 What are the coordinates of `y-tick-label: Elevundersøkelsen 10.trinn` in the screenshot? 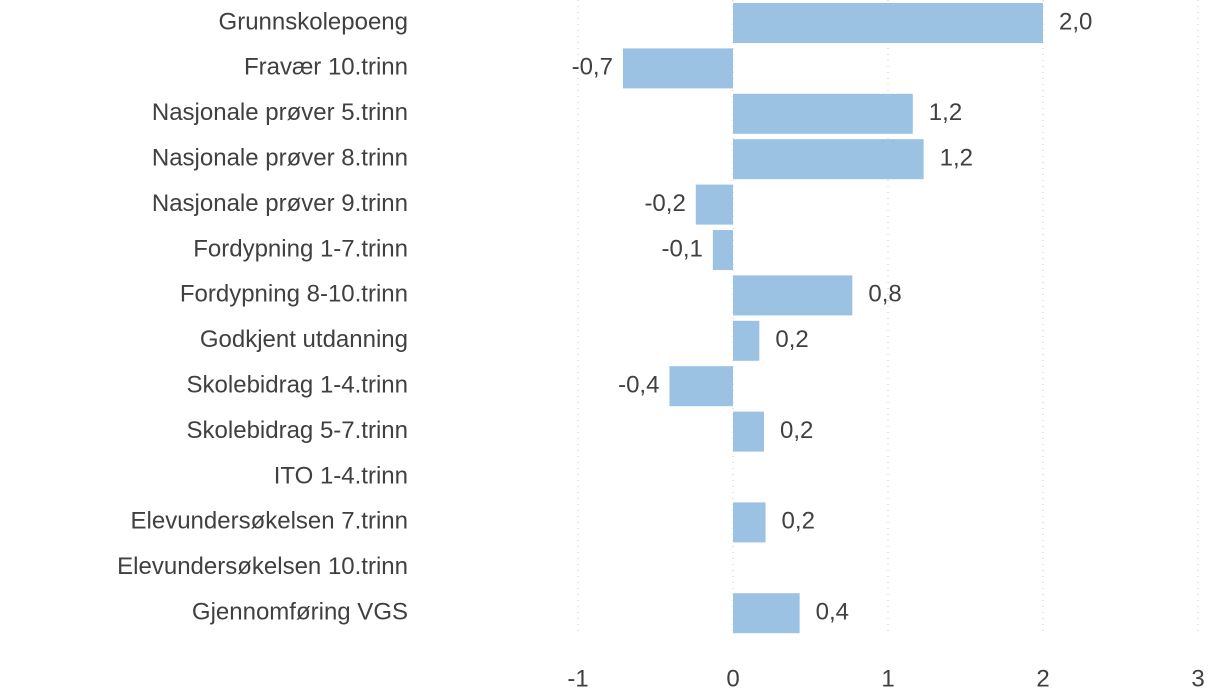 It's located at (262, 566).